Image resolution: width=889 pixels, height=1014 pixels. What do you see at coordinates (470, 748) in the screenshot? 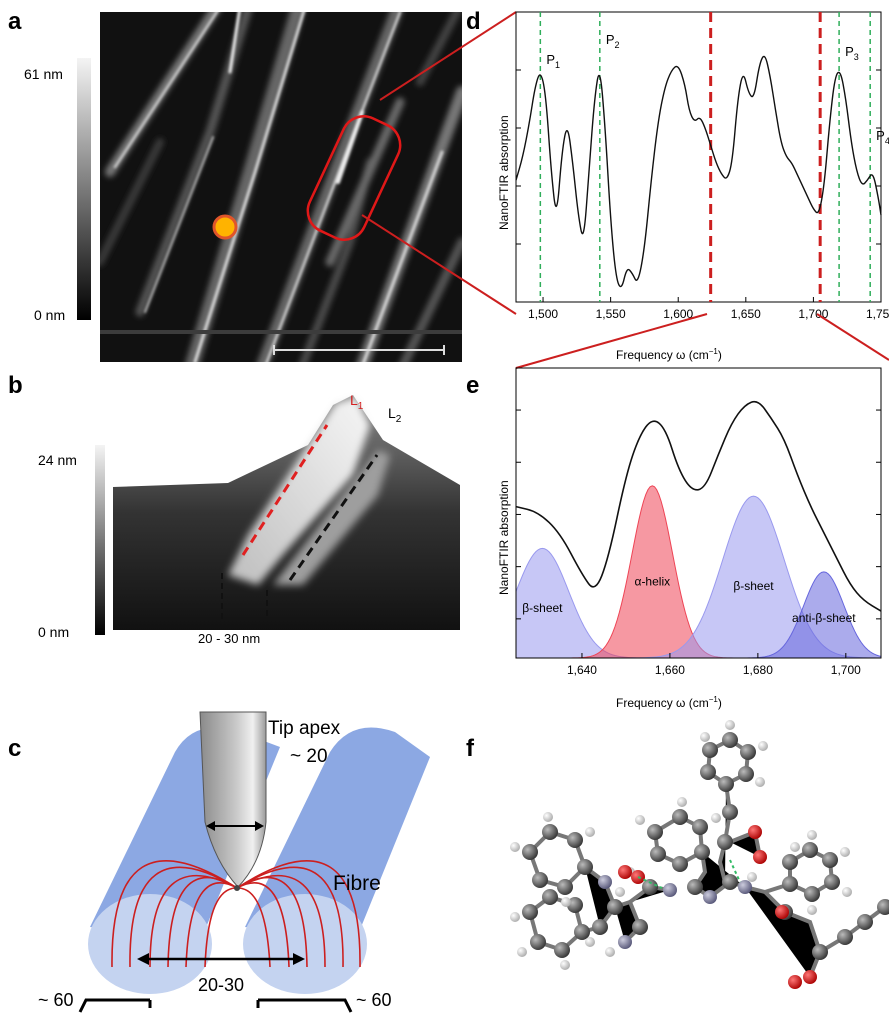
I see `panel-f-label: f` at bounding box center [470, 748].